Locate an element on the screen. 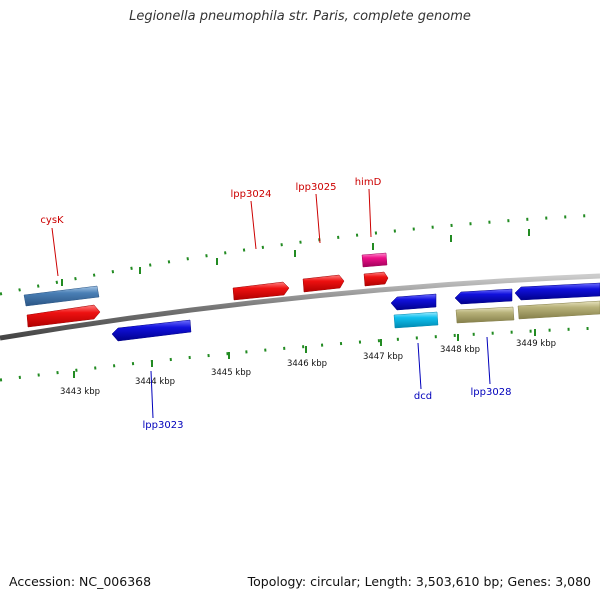 Image resolution: width=600 pixels, height=600 pixels. forward-strand-genes is located at coordinates (206, 290).